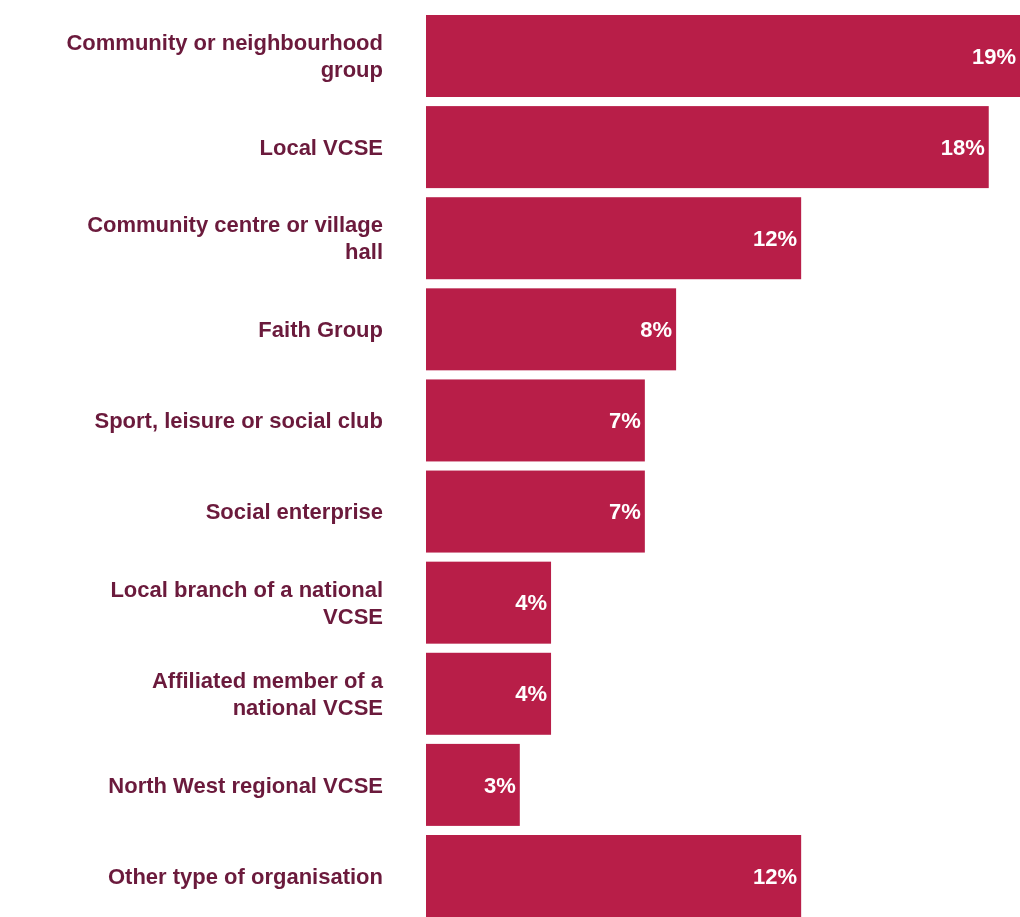 This screenshot has height=917, width=1020. Describe the element at coordinates (245, 876) in the screenshot. I see `y-tick-label: Other type of organisation` at that location.